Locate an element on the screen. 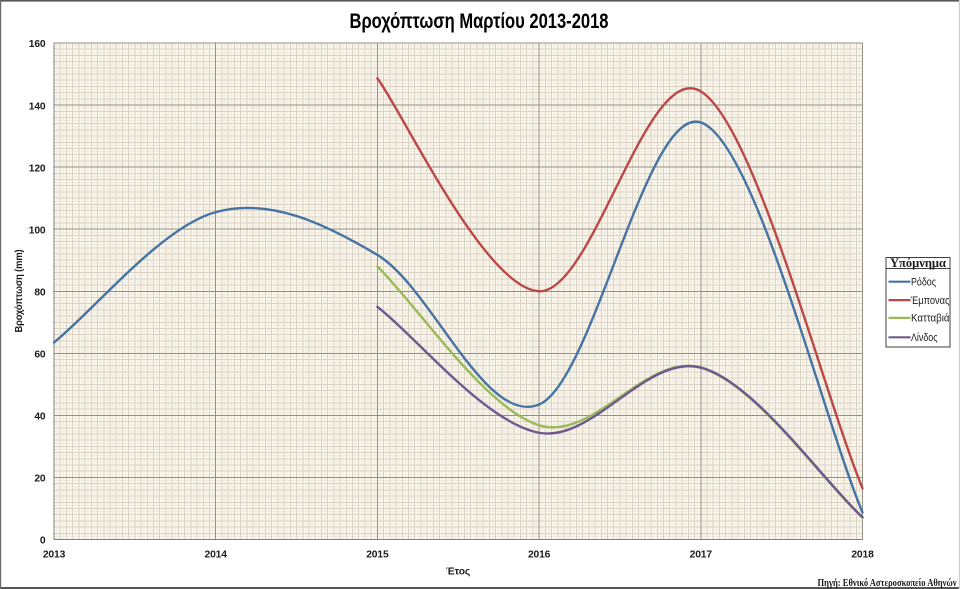 This screenshot has height=589, width=960. svg-text: 60 is located at coordinates (40, 355).